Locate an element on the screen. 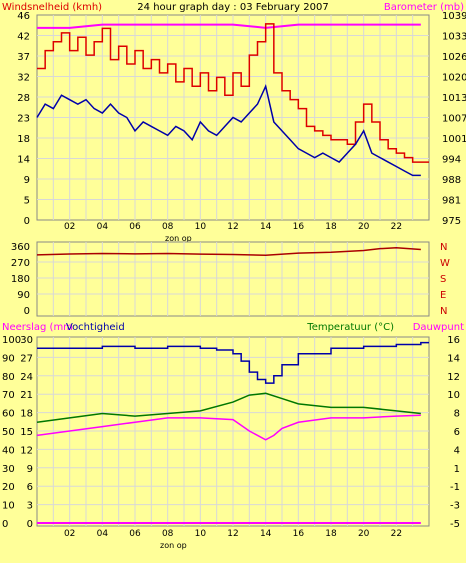 The image size is (466, 563). x-tick-label: 08 is located at coordinates (168, 227).